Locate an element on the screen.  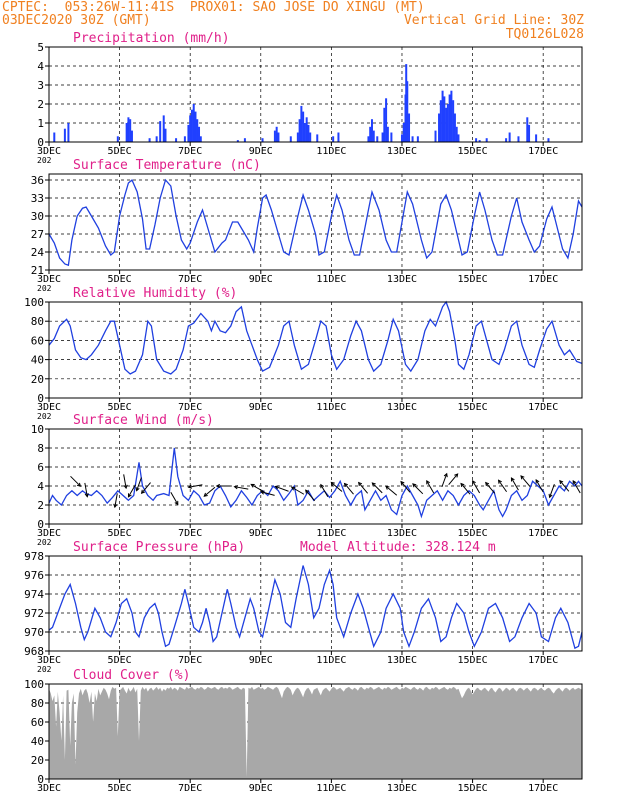
y-tick-label: 972 is located at coordinates (34, 613).